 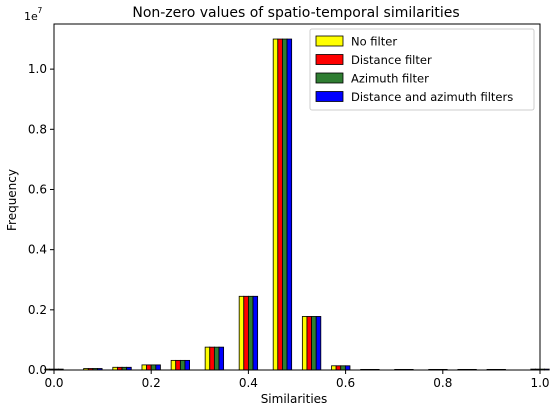 What do you see at coordinates (329, 59) in the screenshot?
I see `legend-swatch-distance-filter` at bounding box center [329, 59].